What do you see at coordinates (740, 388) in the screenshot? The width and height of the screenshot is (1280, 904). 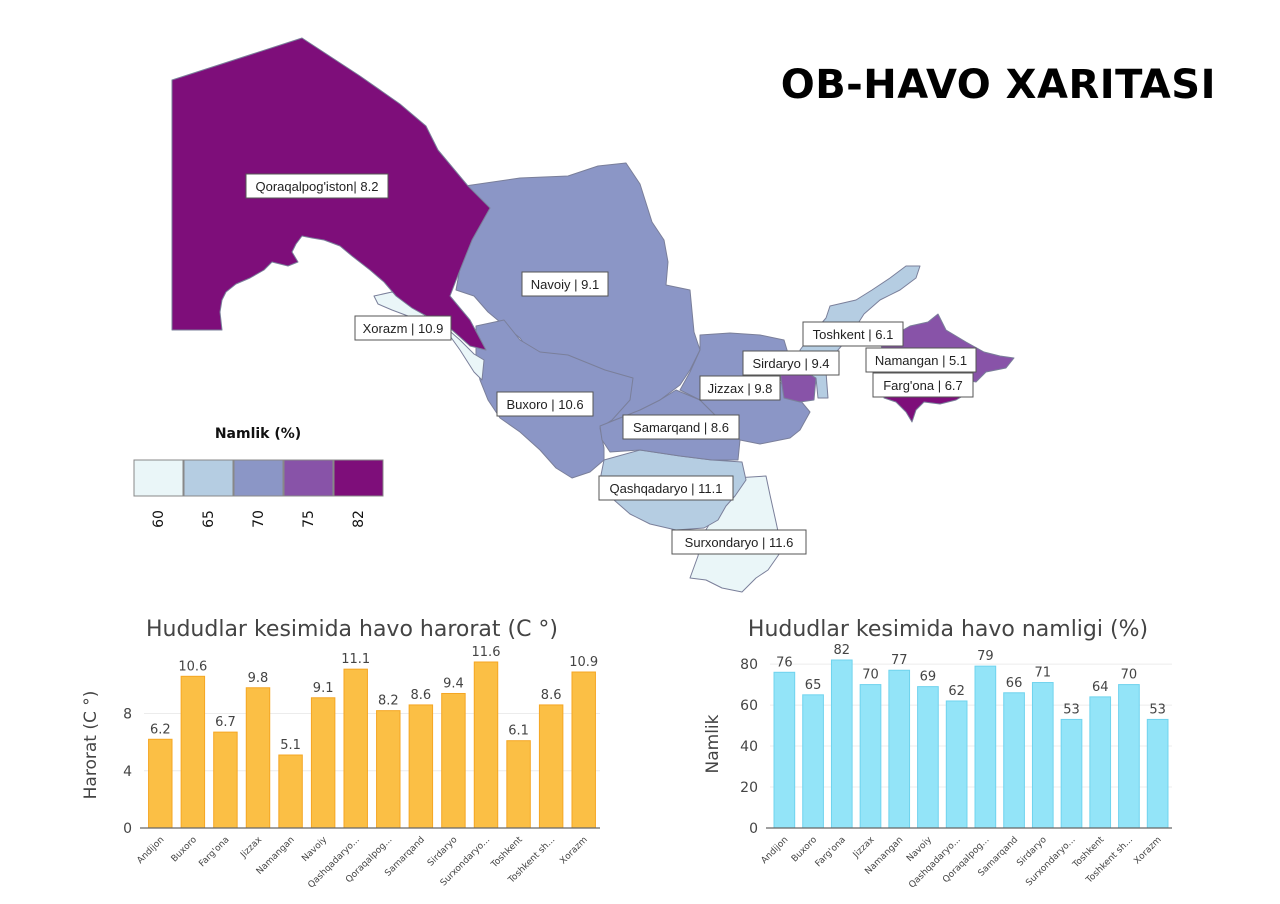 I see `map-label: Jizzax | 9.8` at bounding box center [740, 388].